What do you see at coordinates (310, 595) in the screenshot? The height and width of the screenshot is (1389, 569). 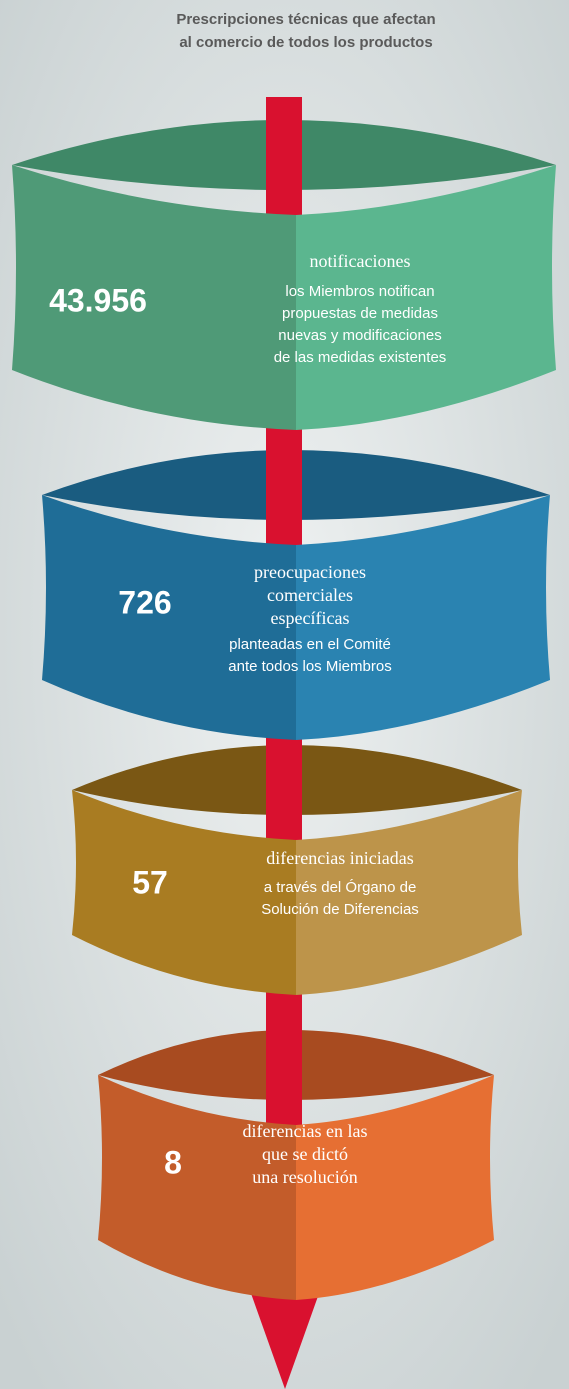 I see `stage-label: comerciales` at bounding box center [310, 595].